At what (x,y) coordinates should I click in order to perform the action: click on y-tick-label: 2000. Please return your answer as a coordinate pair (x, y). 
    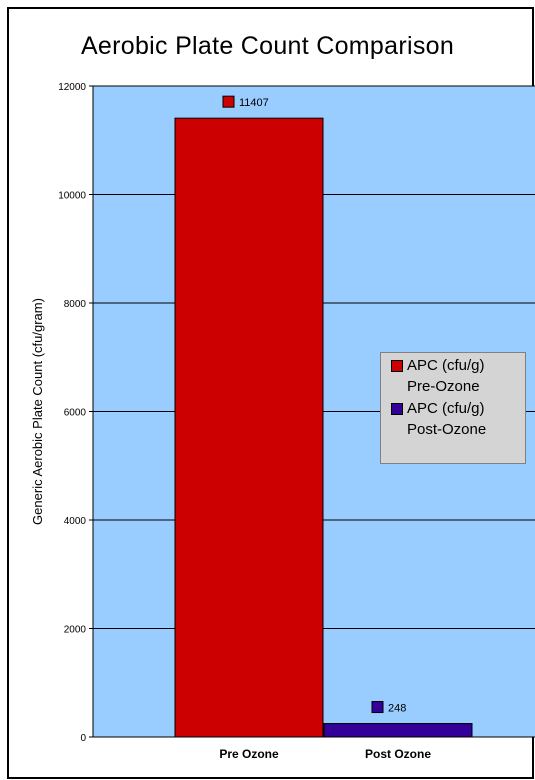
    Looking at the image, I should click on (75, 630).